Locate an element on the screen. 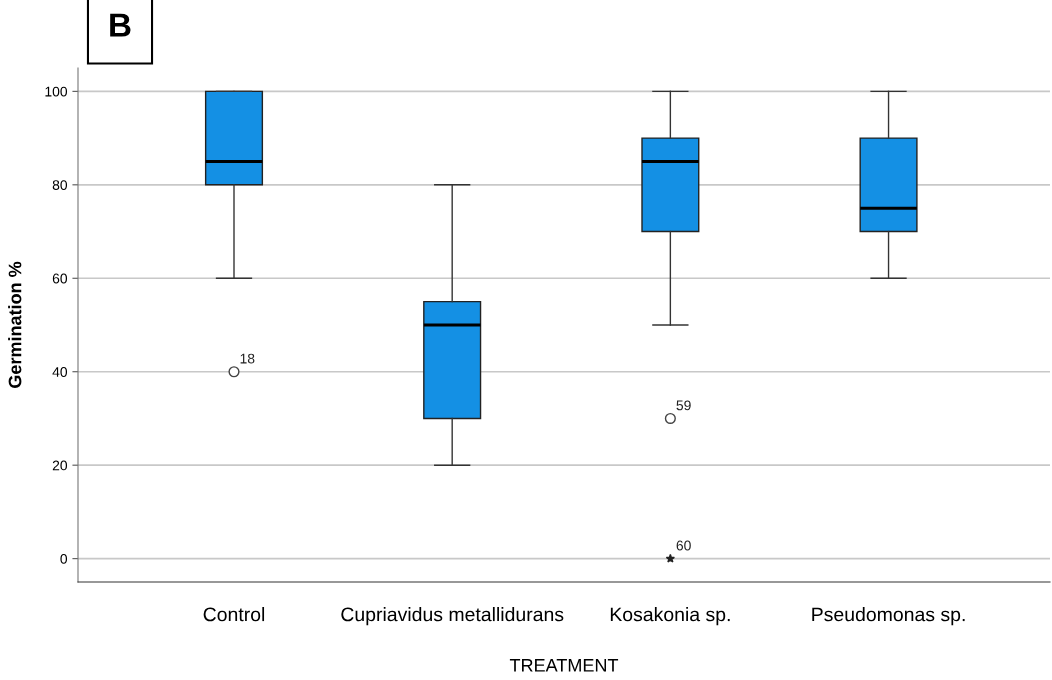 Image resolution: width=1052 pixels, height=680 pixels. y-tick-label: 100 is located at coordinates (56, 91).